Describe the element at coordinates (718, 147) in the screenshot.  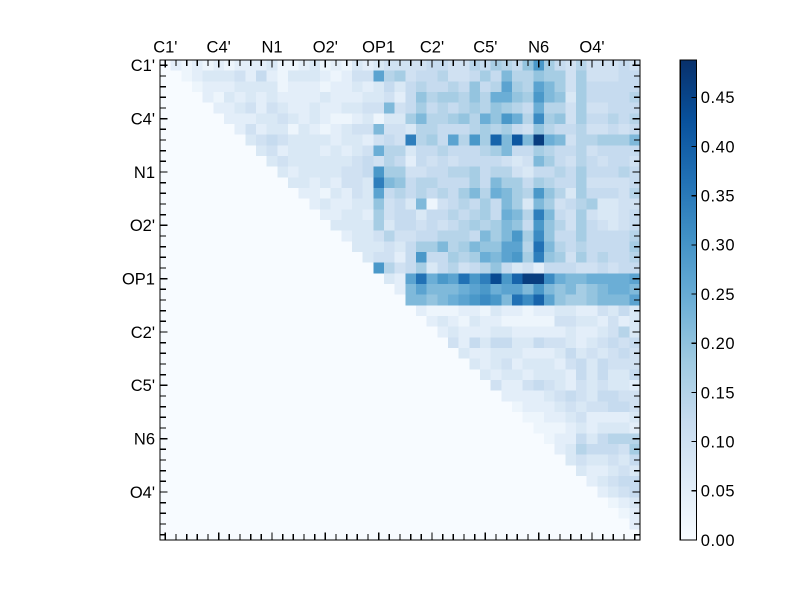
I see `svg-text: 0.40` at that location.